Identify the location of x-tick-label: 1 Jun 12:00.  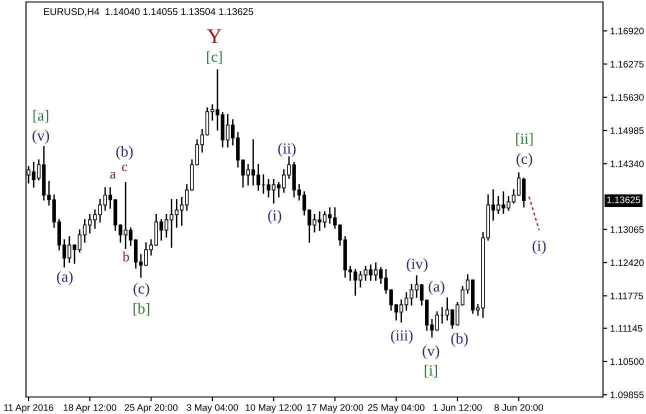
(458, 407).